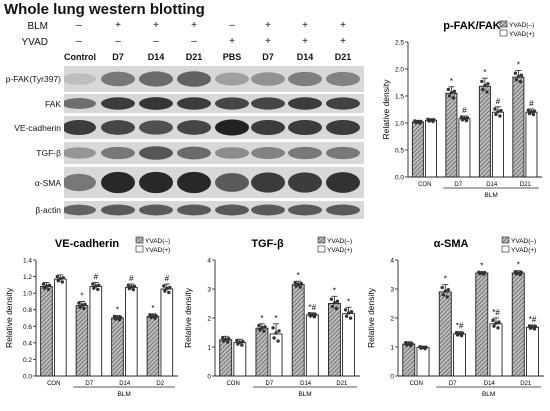 The image size is (550, 411). Describe the element at coordinates (386, 109) in the screenshot. I see `y-axis-label: Relative density` at that location.